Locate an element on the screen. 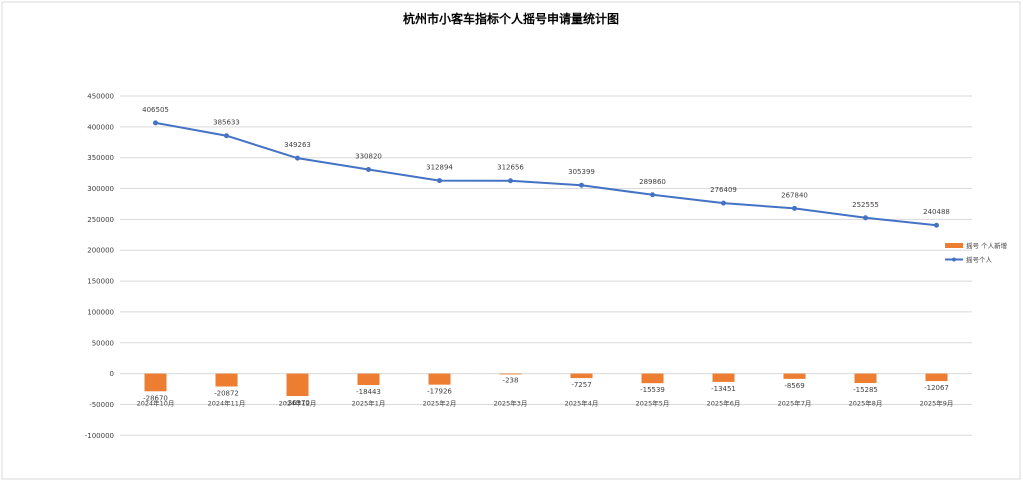  y-tick-label: 250000 is located at coordinates (100, 220).